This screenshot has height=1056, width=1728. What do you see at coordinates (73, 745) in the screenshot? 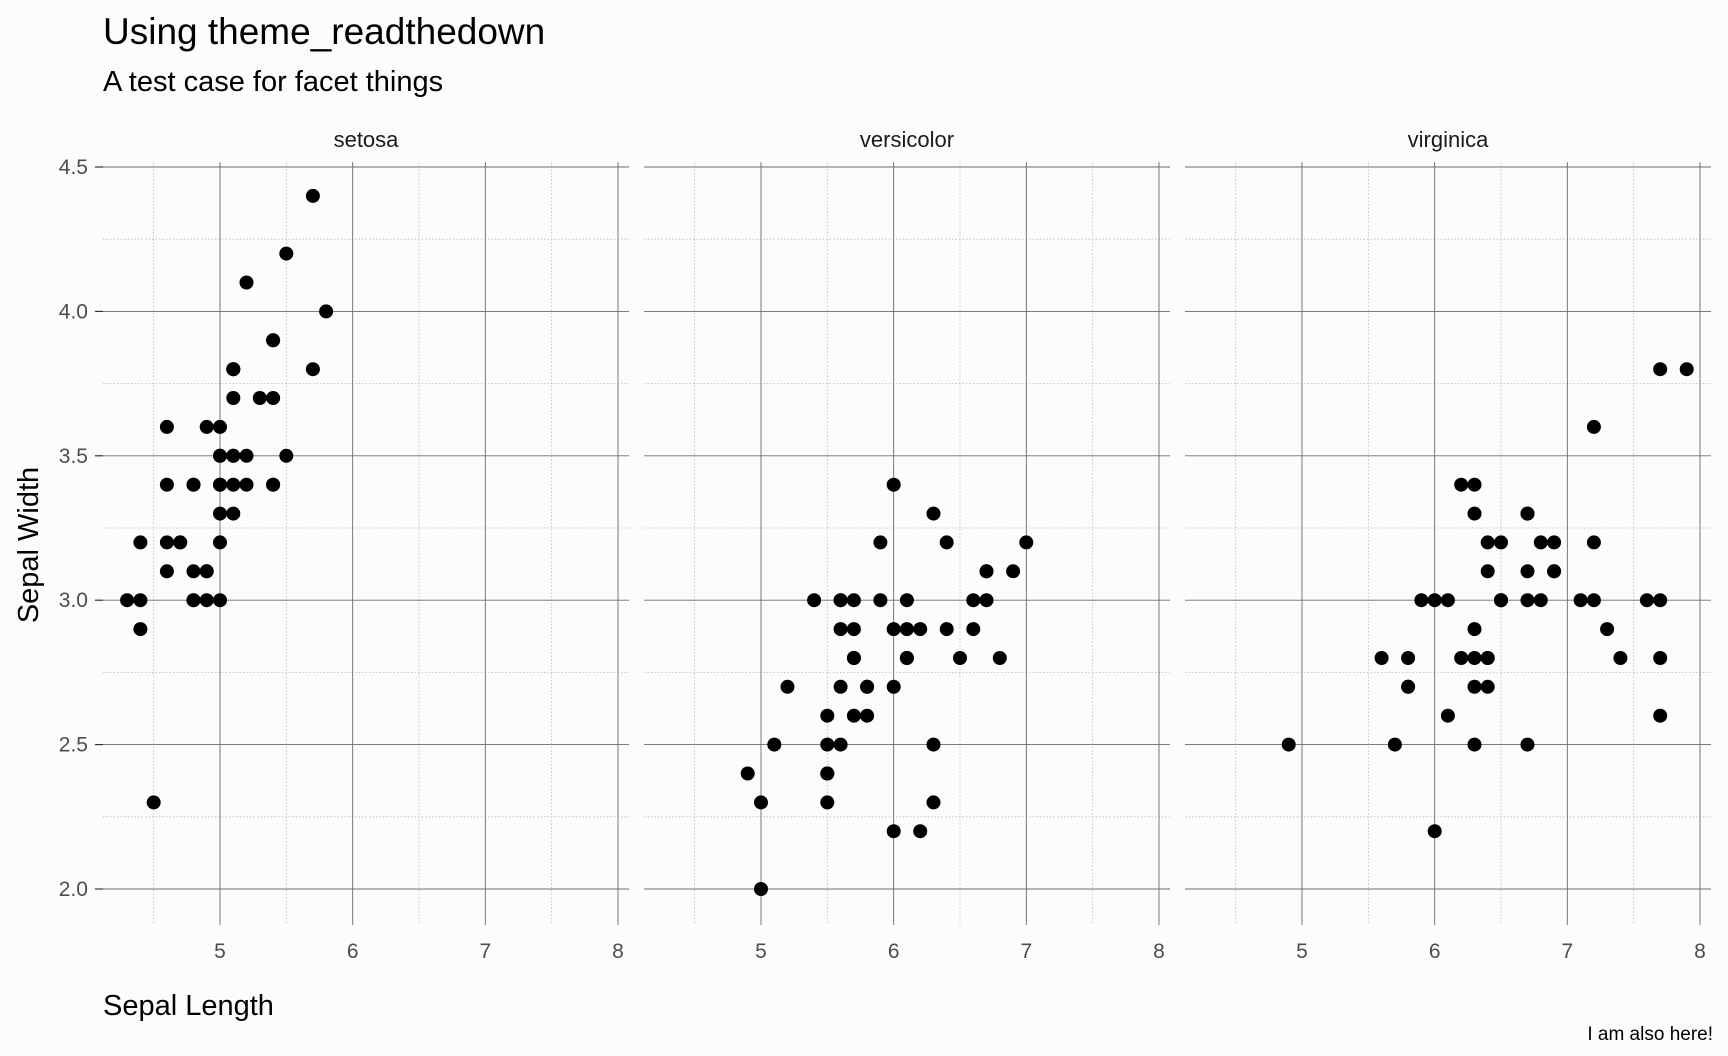
I see `y-tick-label: 2.5` at bounding box center [73, 745].